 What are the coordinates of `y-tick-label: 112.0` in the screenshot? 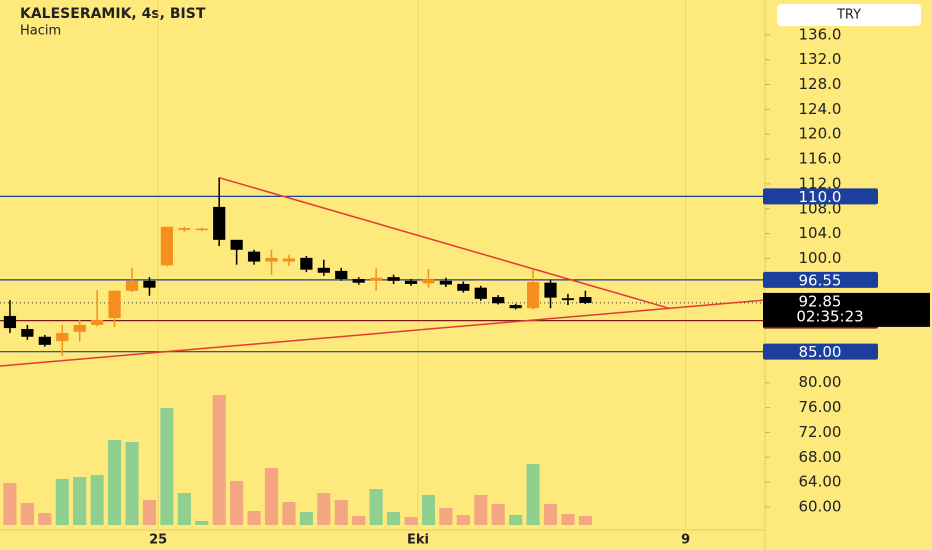 It's located at (820, 183).